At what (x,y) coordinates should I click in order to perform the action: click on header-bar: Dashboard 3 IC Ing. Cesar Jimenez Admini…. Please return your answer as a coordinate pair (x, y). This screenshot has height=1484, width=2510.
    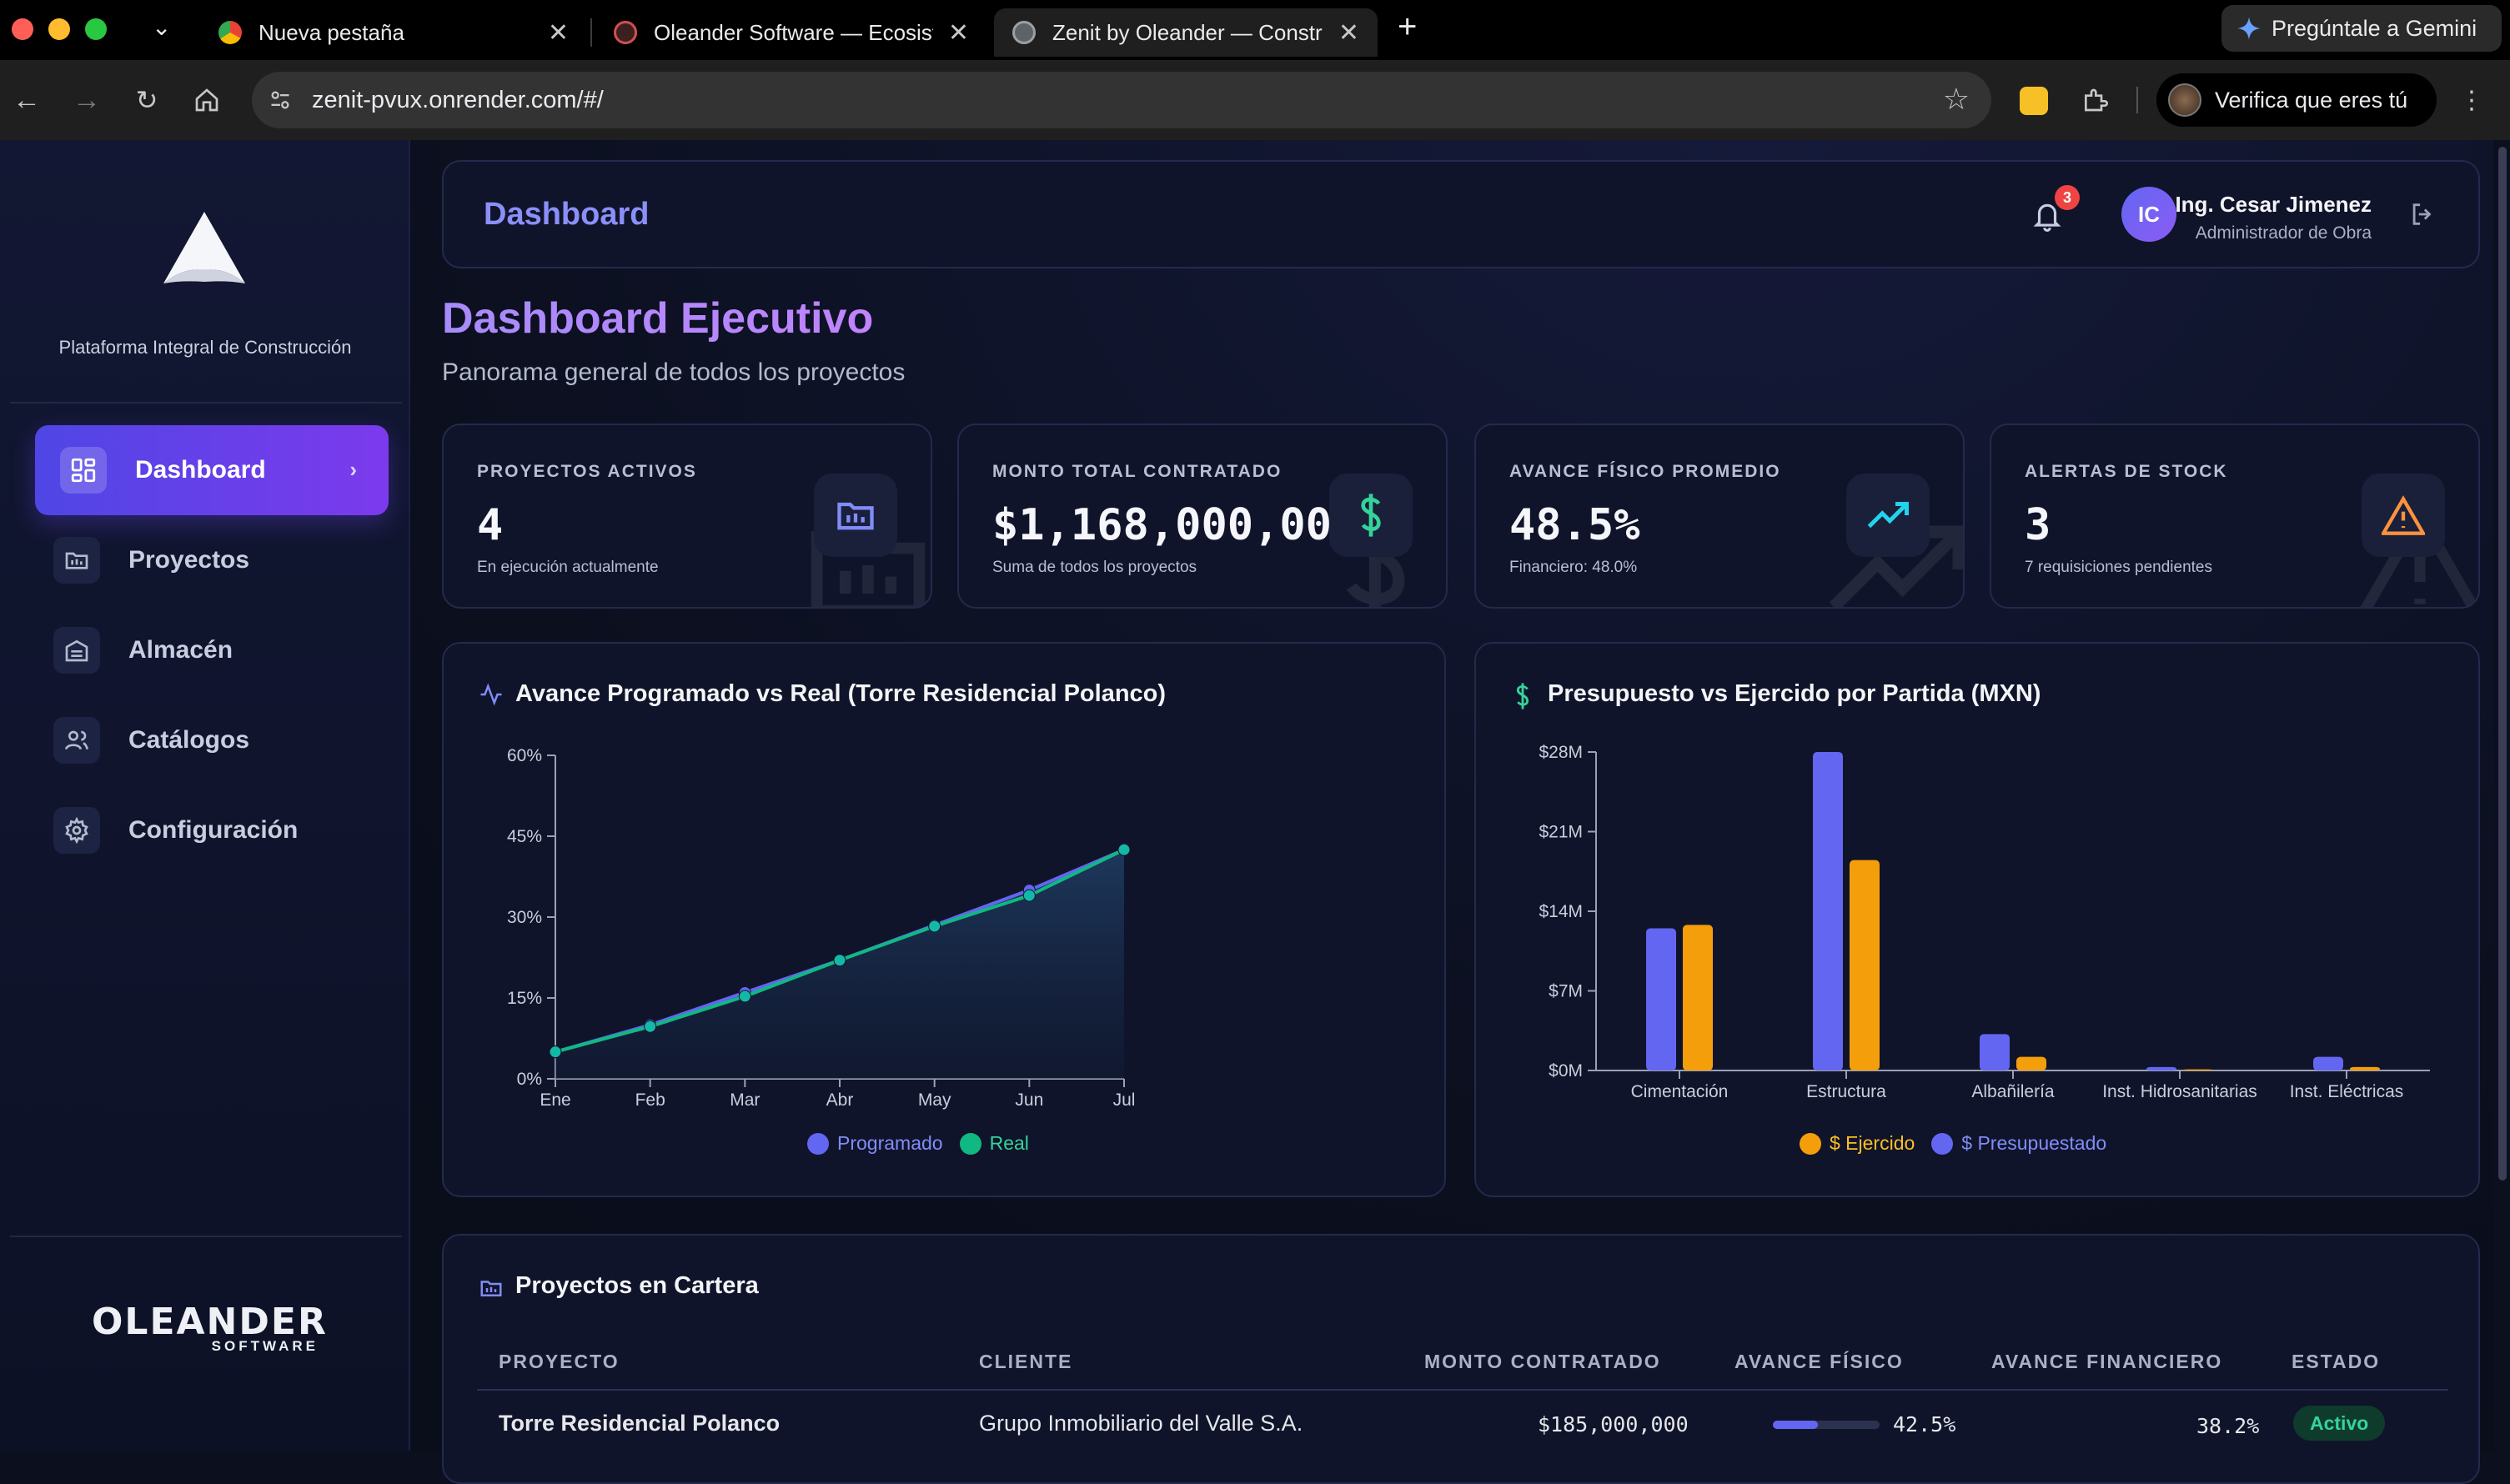
    Looking at the image, I should click on (1461, 214).